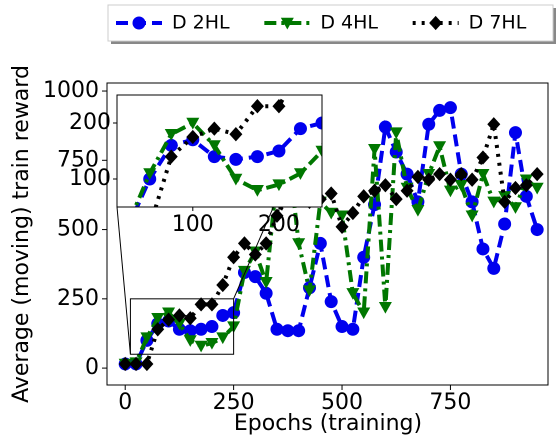  What do you see at coordinates (90, 178) in the screenshot?
I see `inset-y-tick-label: 100` at bounding box center [90, 178].